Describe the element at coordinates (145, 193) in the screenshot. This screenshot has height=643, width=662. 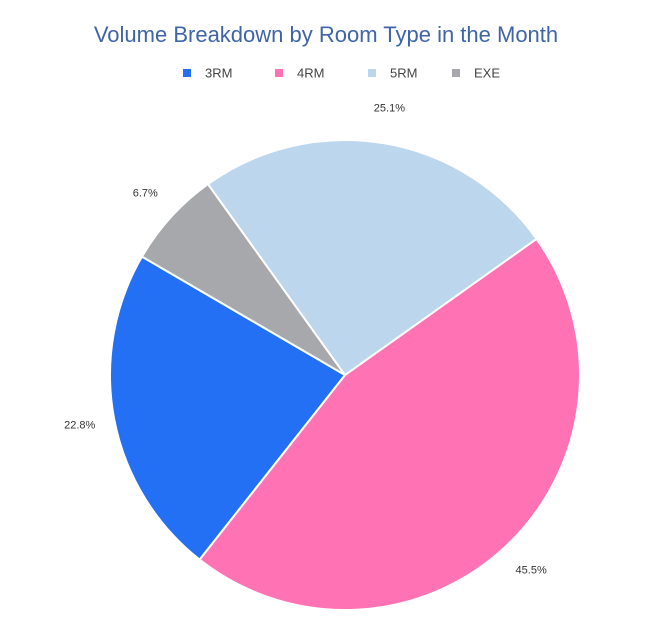
I see `data-label: 6.7%` at that location.